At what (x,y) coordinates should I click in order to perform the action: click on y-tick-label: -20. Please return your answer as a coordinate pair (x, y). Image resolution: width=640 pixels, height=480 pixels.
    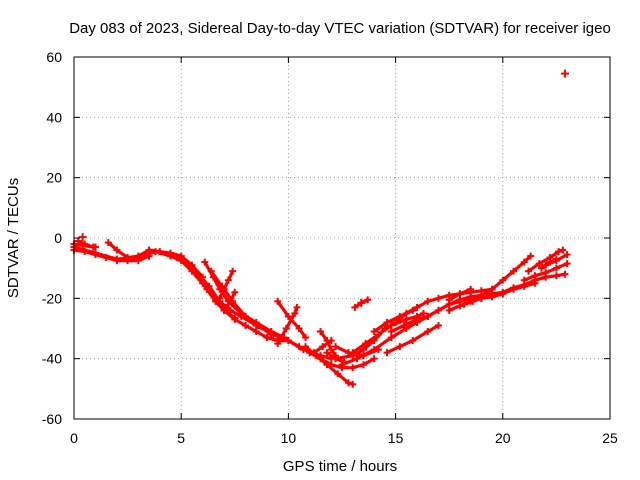
    Looking at the image, I should click on (52, 298).